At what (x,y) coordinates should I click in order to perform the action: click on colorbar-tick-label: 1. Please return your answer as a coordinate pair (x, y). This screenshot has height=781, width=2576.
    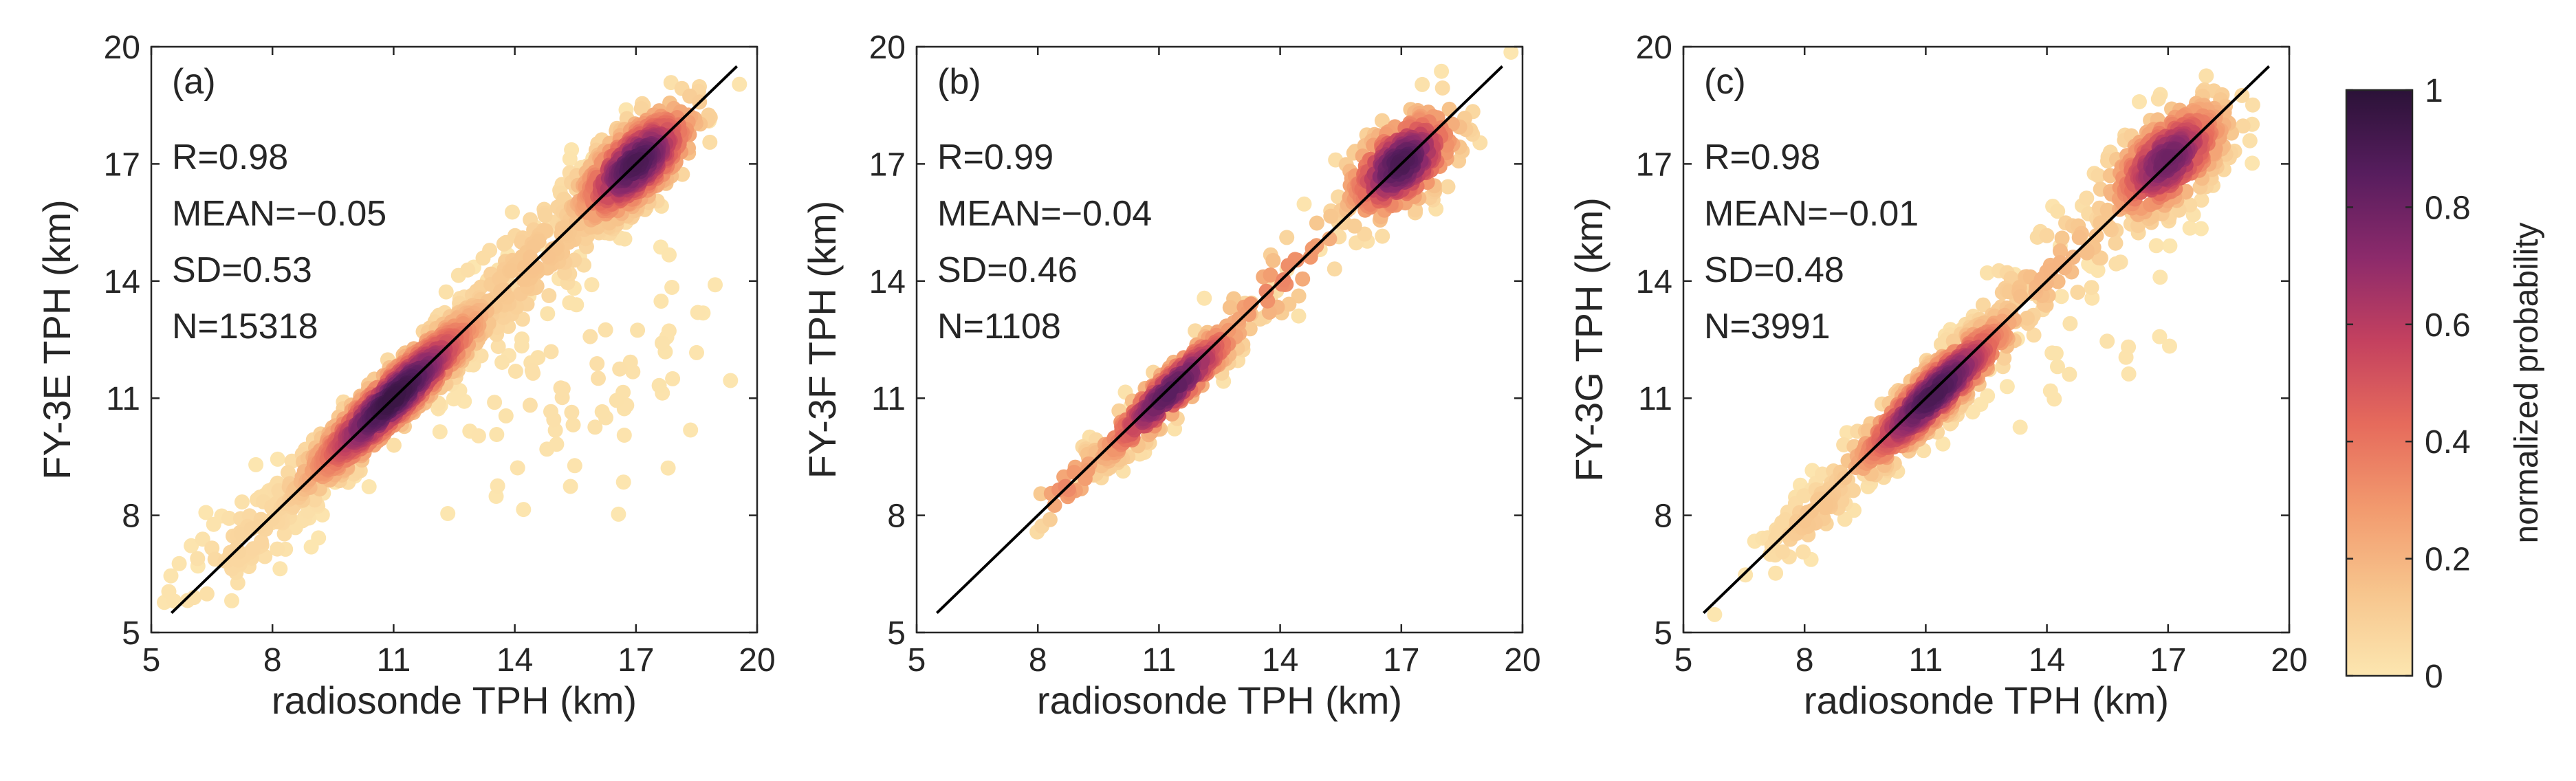
    Looking at the image, I should click on (2434, 91).